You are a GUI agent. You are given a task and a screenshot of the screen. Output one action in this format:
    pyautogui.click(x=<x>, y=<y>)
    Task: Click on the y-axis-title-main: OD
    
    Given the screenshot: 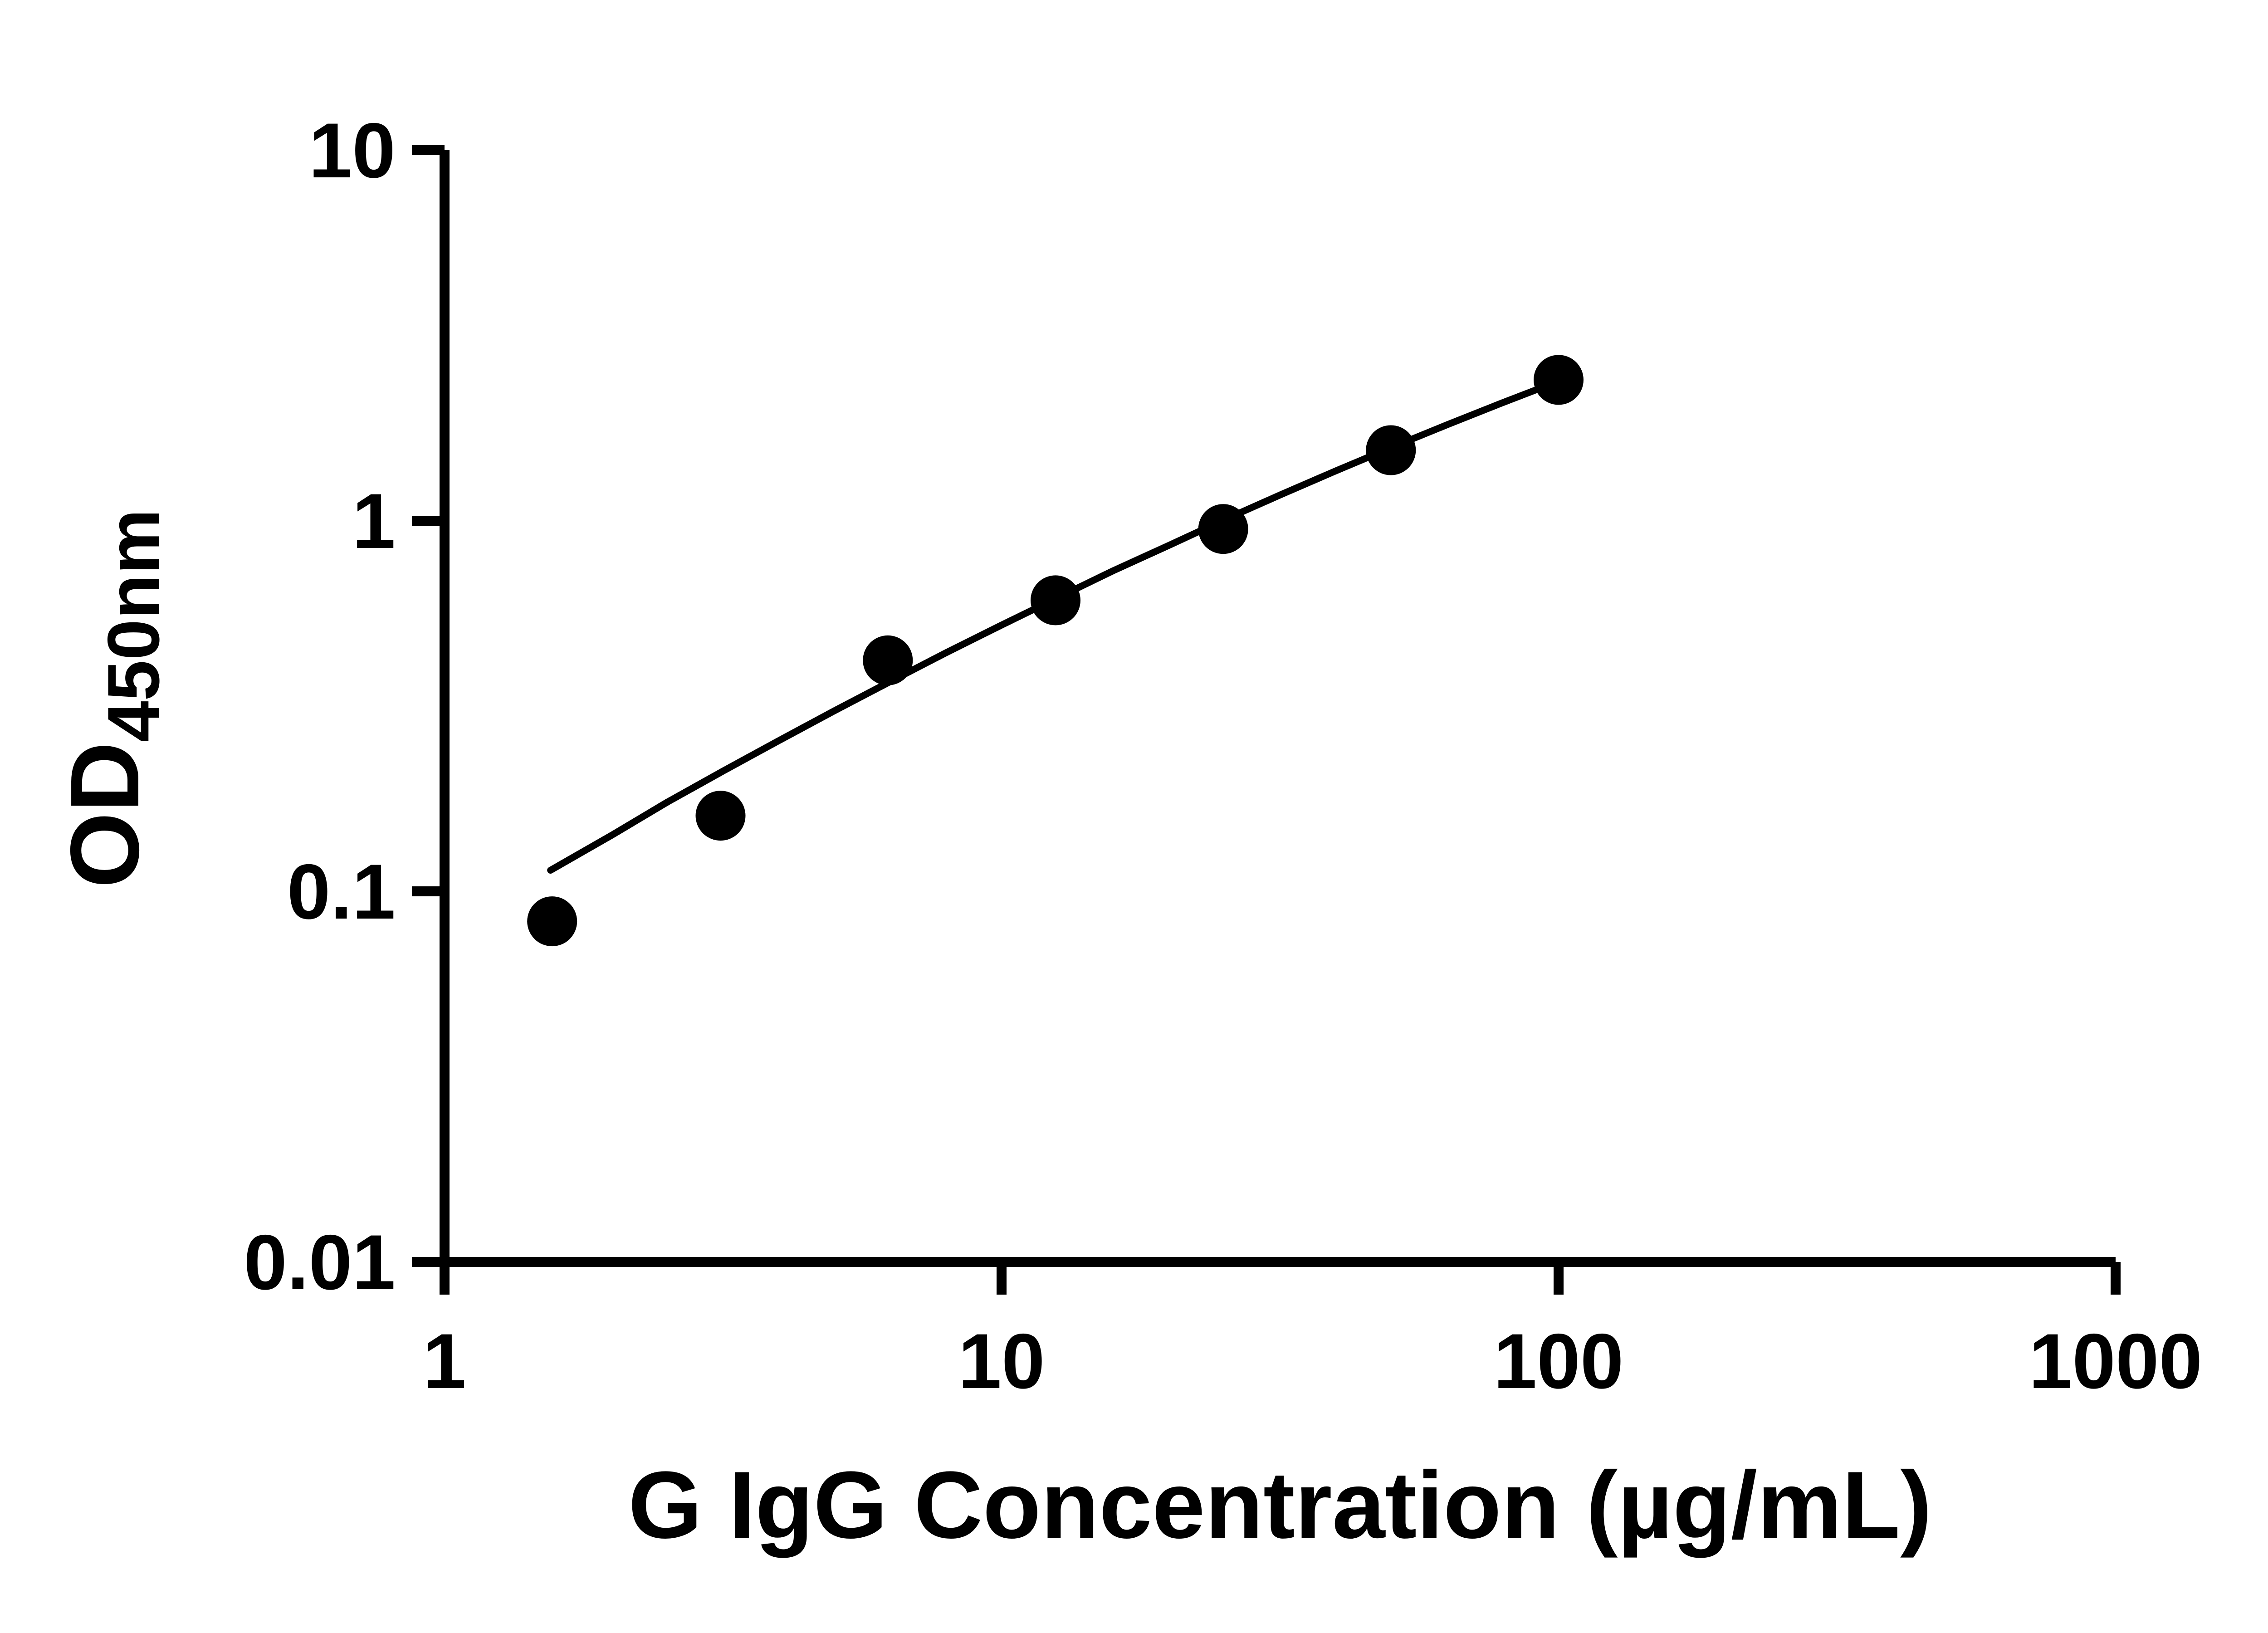 What is the action you would take?
    pyautogui.click(x=105, y=815)
    